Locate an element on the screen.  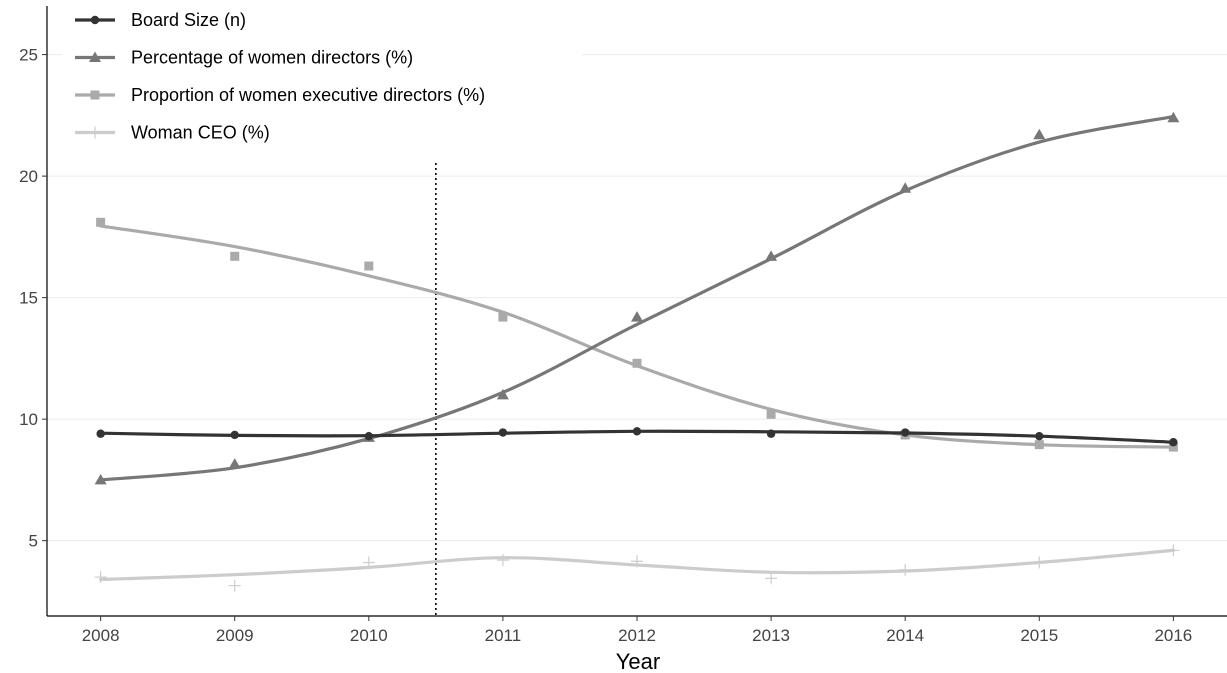
series-1-point-2010 is located at coordinates (369, 436).